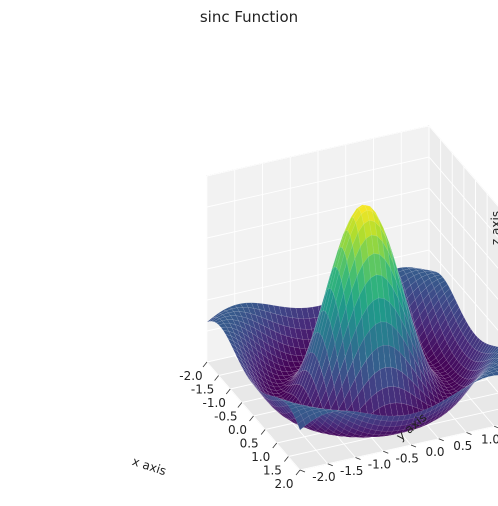 Image resolution: width=498 pixels, height=506 pixels. I want to click on x-tick-label: -2.0, so click(190, 376).